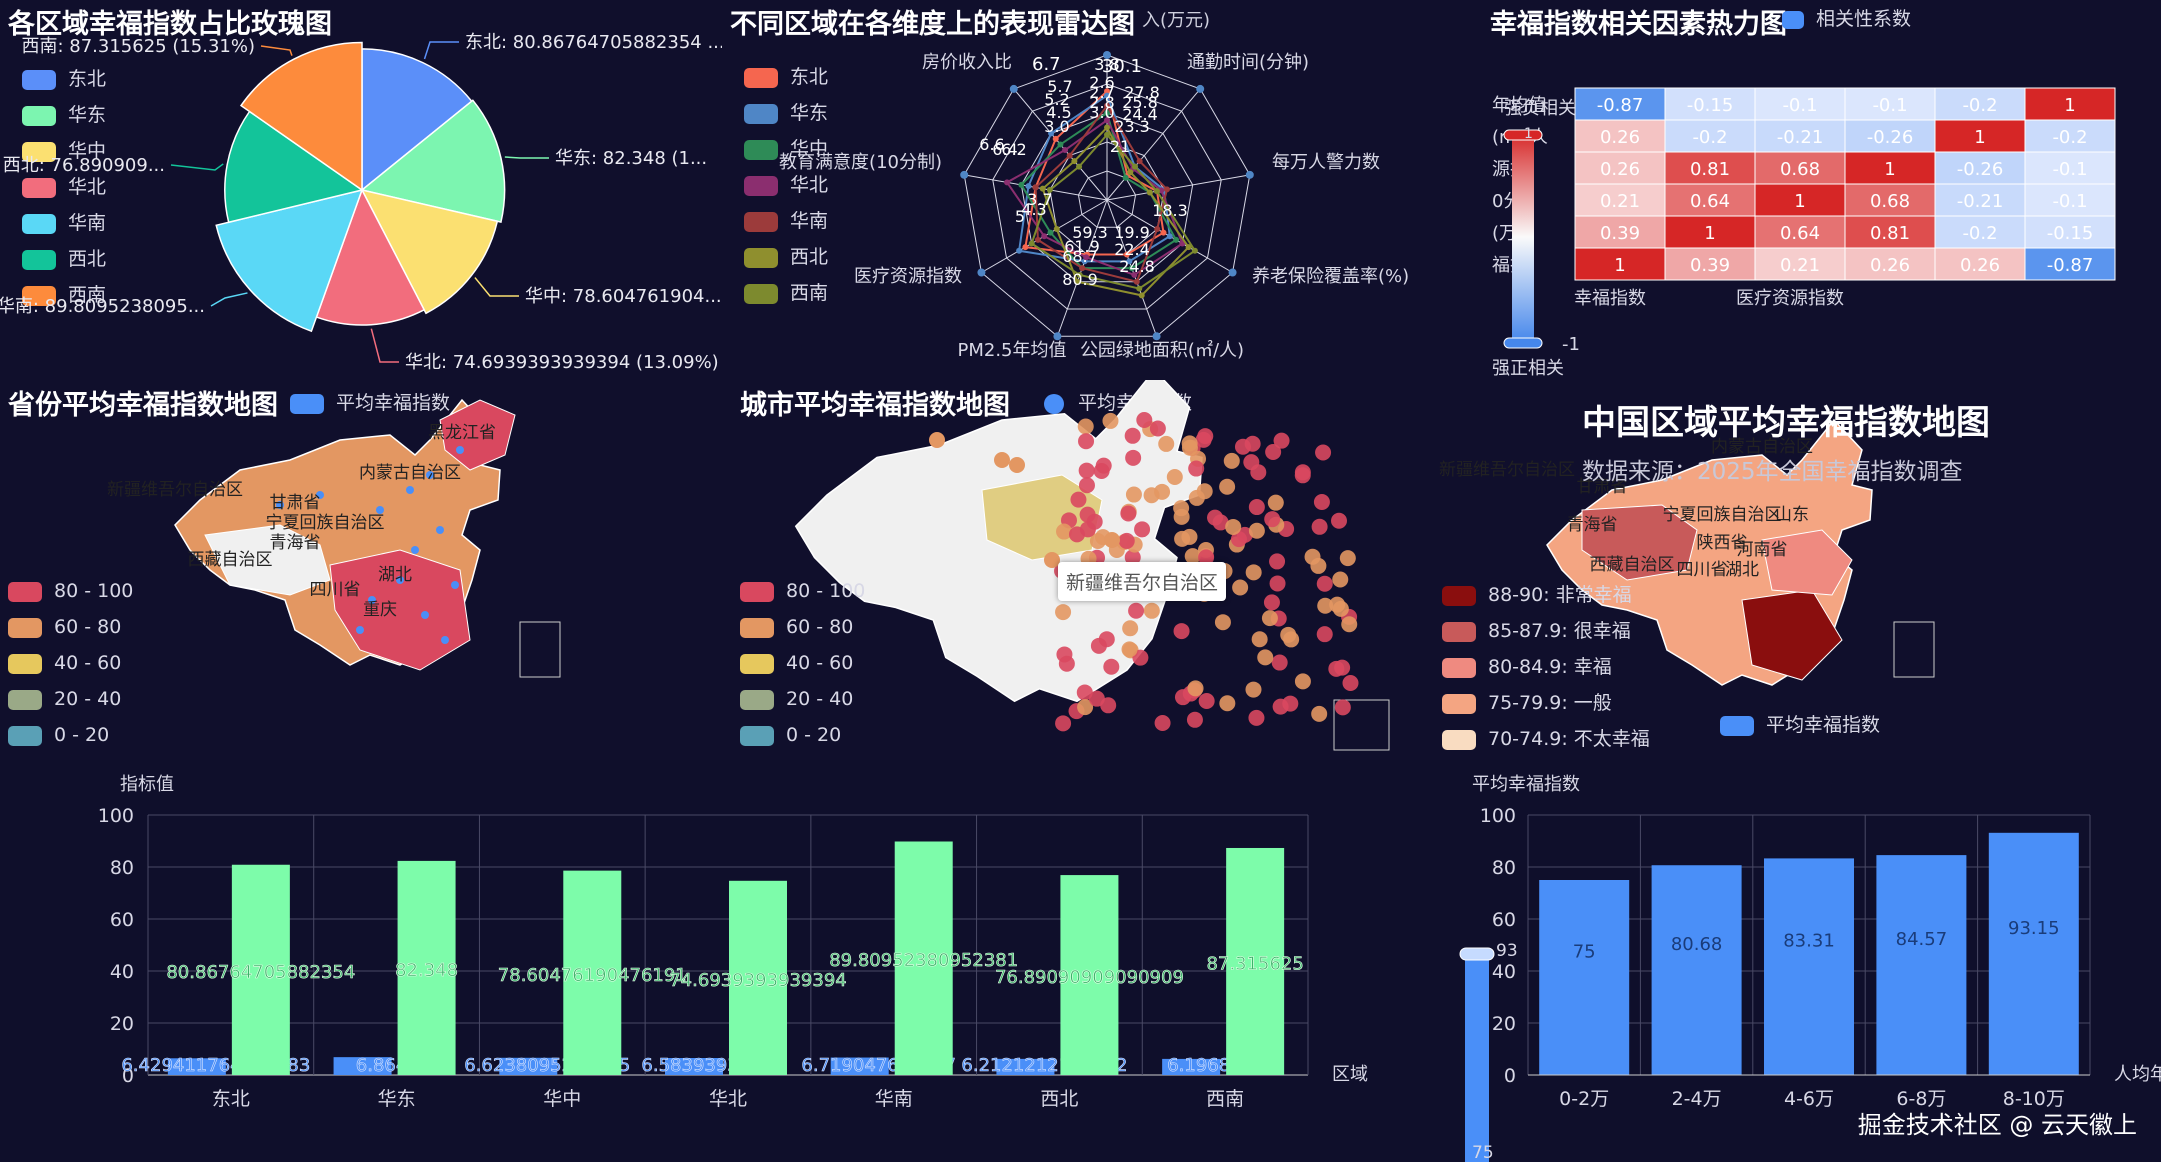  I want to click on radar-legend-item: 华中, so click(786, 147).